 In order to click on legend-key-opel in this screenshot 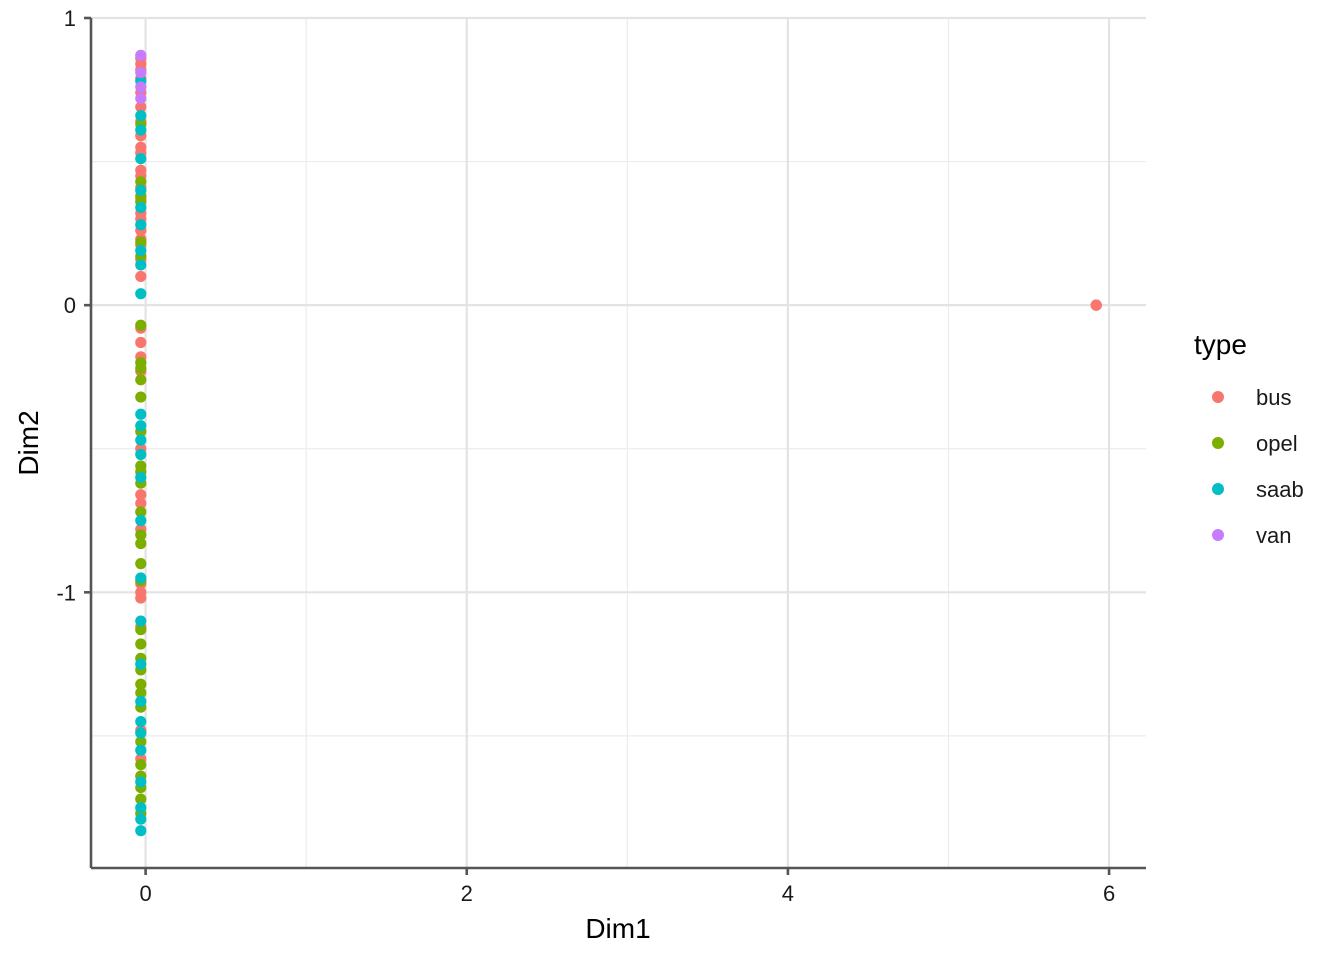, I will do `click(1218, 443)`.